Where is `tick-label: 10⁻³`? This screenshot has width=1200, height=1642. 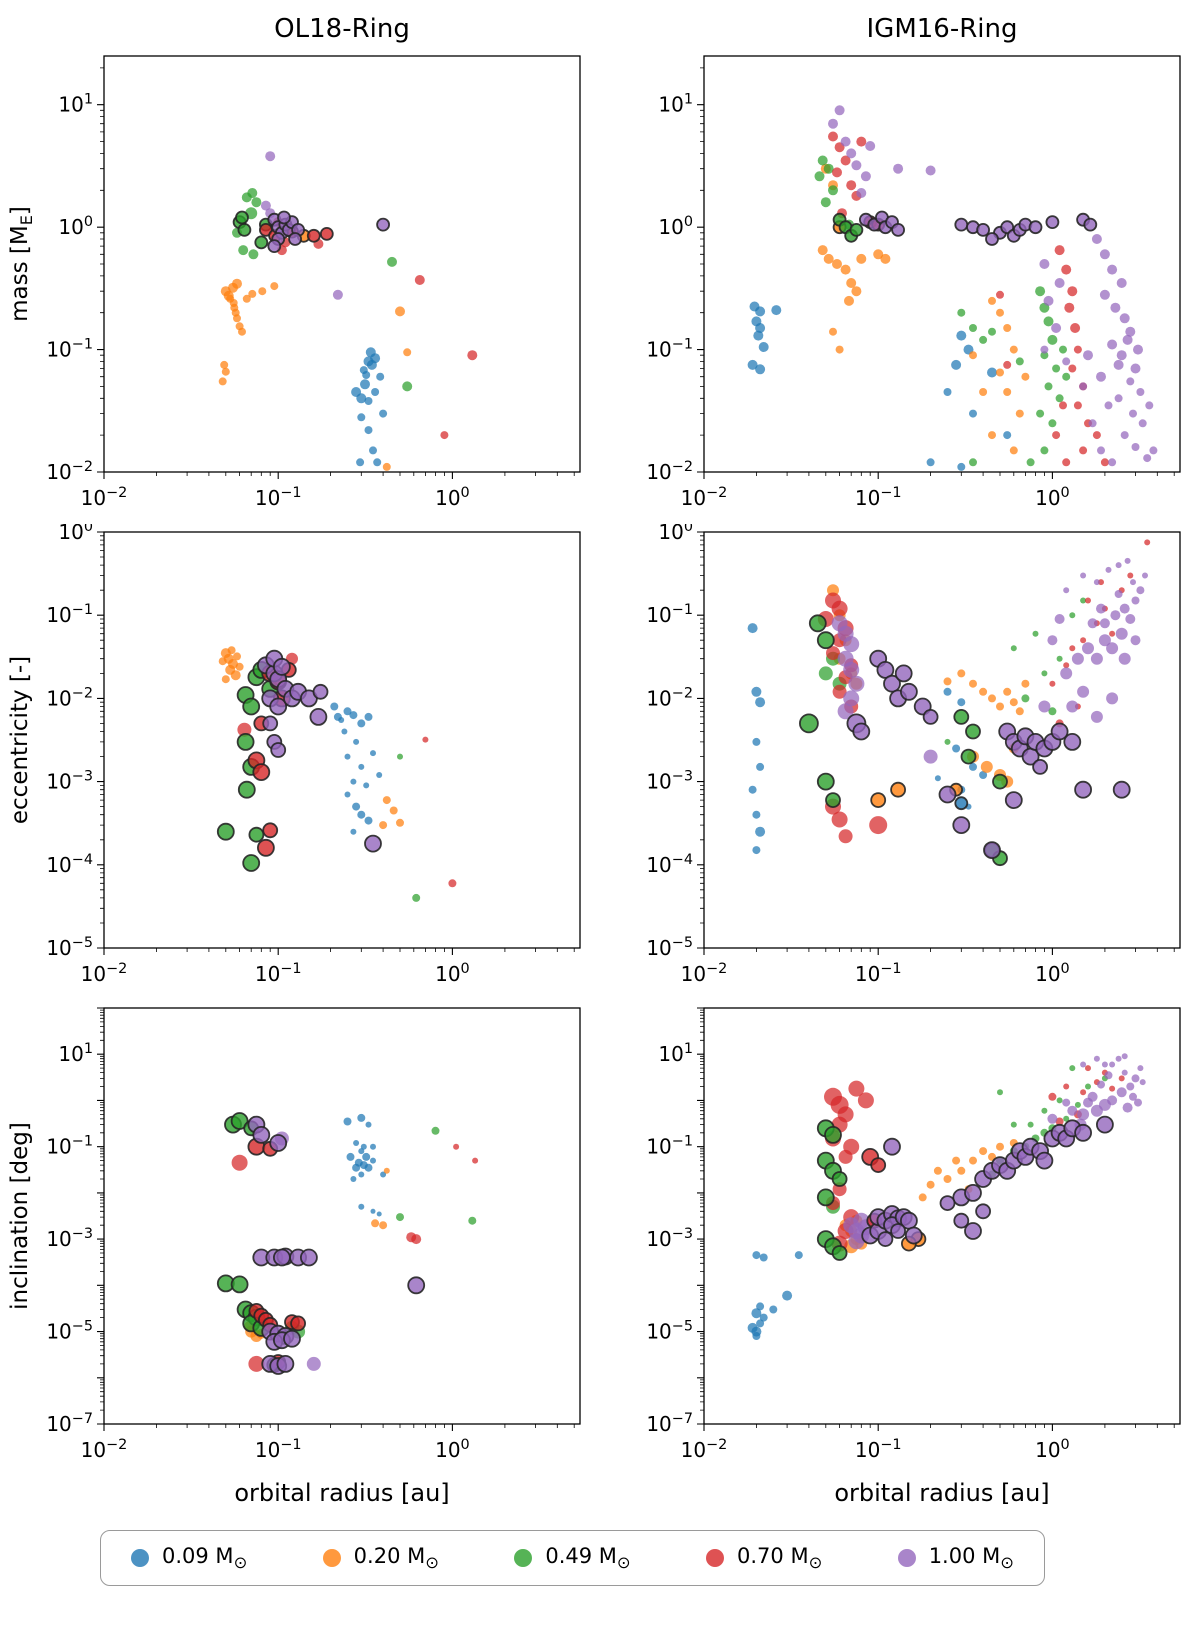 tick-label: 10⁻³ is located at coordinates (669, 1238).